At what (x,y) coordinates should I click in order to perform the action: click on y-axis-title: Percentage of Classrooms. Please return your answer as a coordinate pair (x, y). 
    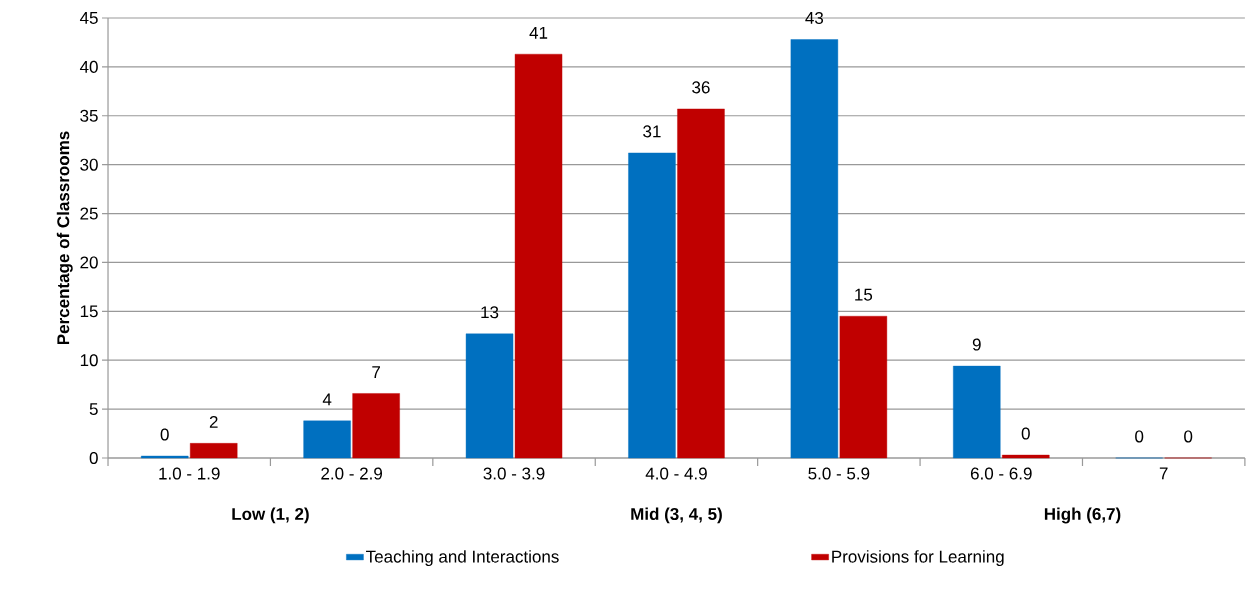
    Looking at the image, I should click on (64, 238).